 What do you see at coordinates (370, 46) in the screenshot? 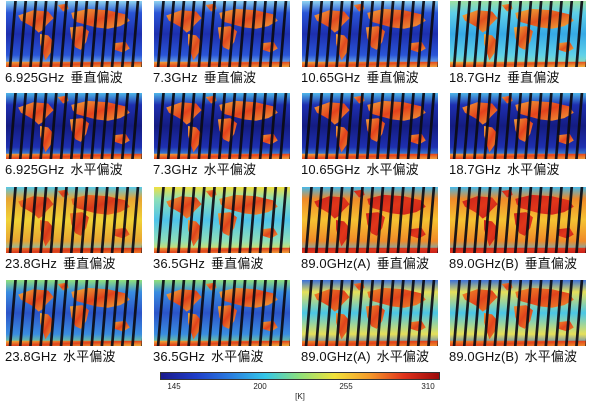
I see `panel: 10.65GHz 垂直偏波` at bounding box center [370, 46].